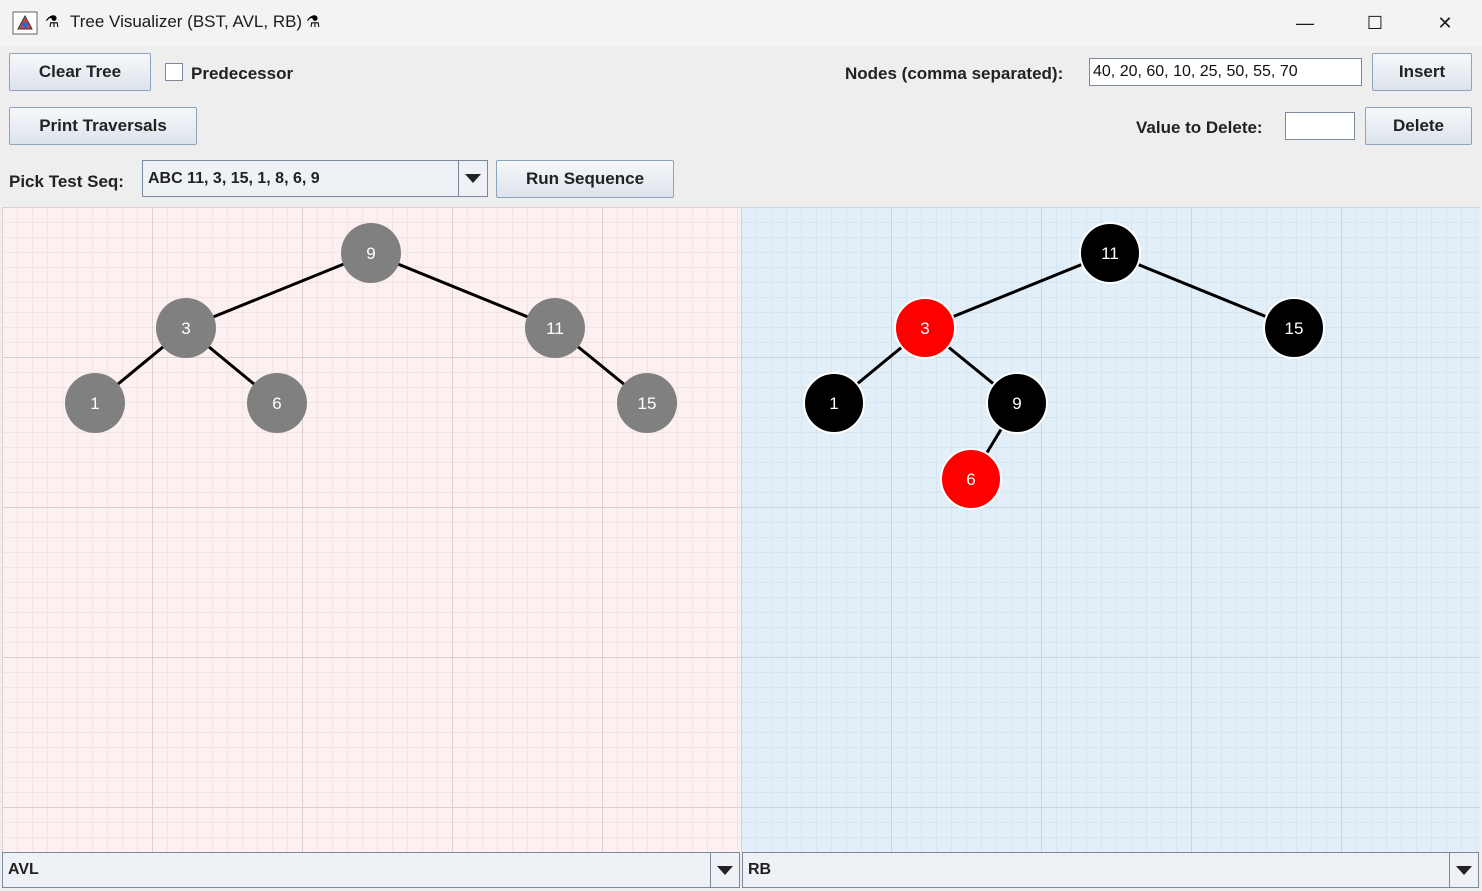 This screenshot has height=891, width=1482. What do you see at coordinates (23, 869) in the screenshot?
I see `left-tree-type-value: AVL` at bounding box center [23, 869].